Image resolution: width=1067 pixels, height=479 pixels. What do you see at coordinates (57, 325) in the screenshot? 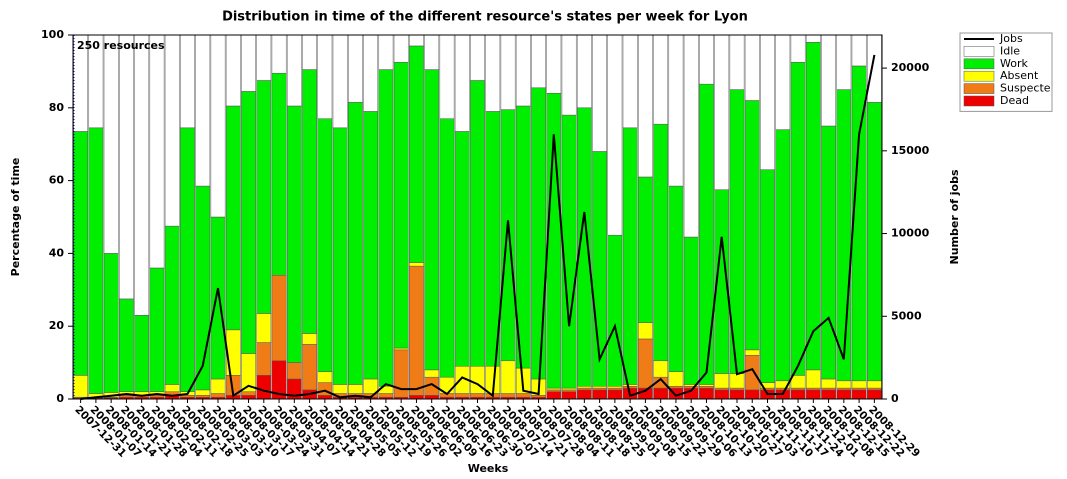
I see `y-tick-label: 20` at bounding box center [57, 325].